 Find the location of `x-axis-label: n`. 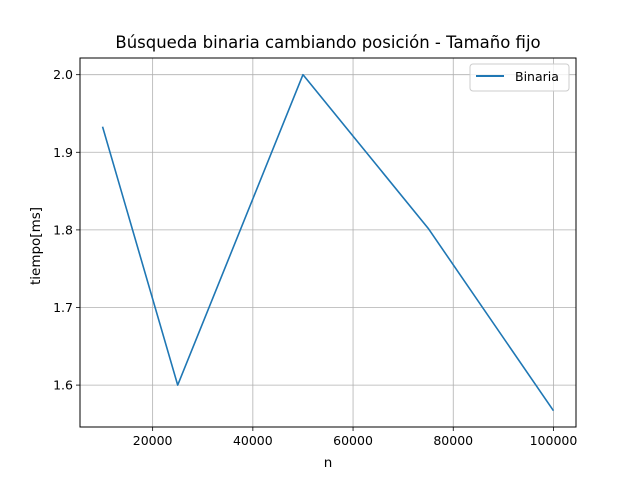

x-axis-label: n is located at coordinates (328, 463).